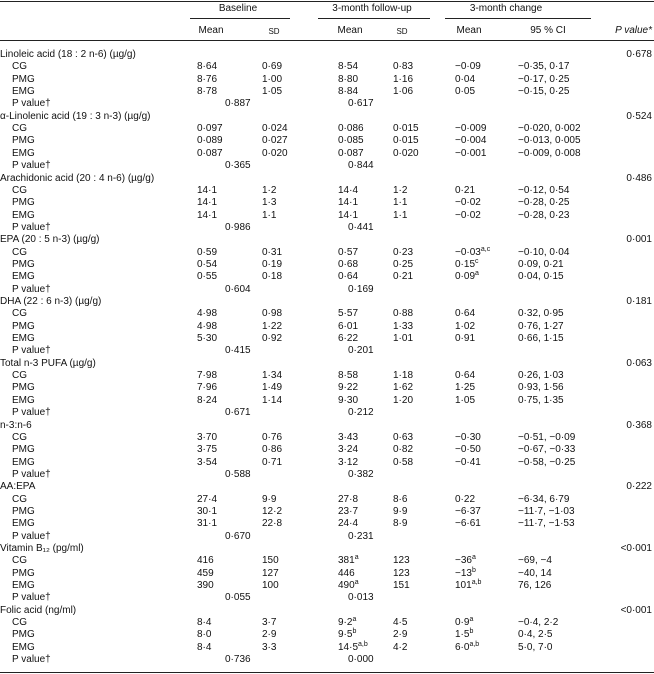 Image resolution: width=654 pixels, height=674 pixels. What do you see at coordinates (535, 573) in the screenshot?
I see `cell: −40, 14` at bounding box center [535, 573].